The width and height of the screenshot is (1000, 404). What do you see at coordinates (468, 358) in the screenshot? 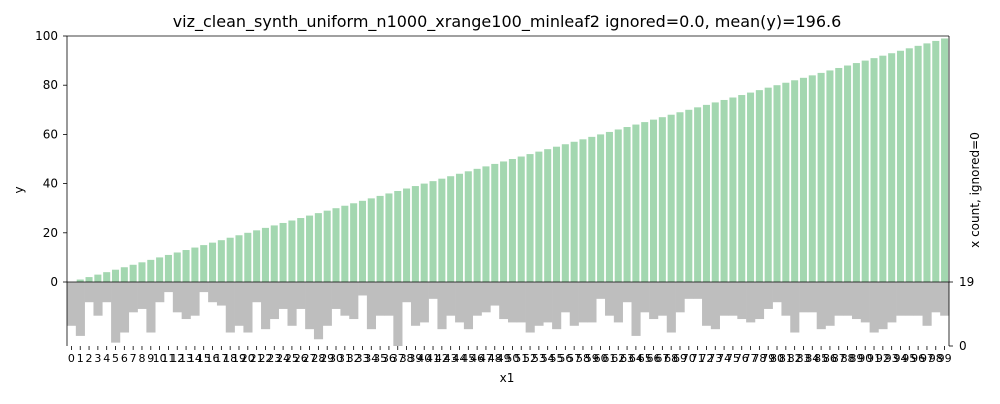
I see `x-tick-label: 45` at bounding box center [468, 358].